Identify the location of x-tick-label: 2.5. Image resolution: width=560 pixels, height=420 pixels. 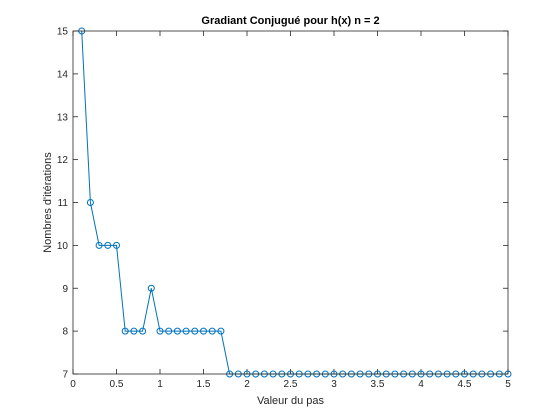
(291, 384).